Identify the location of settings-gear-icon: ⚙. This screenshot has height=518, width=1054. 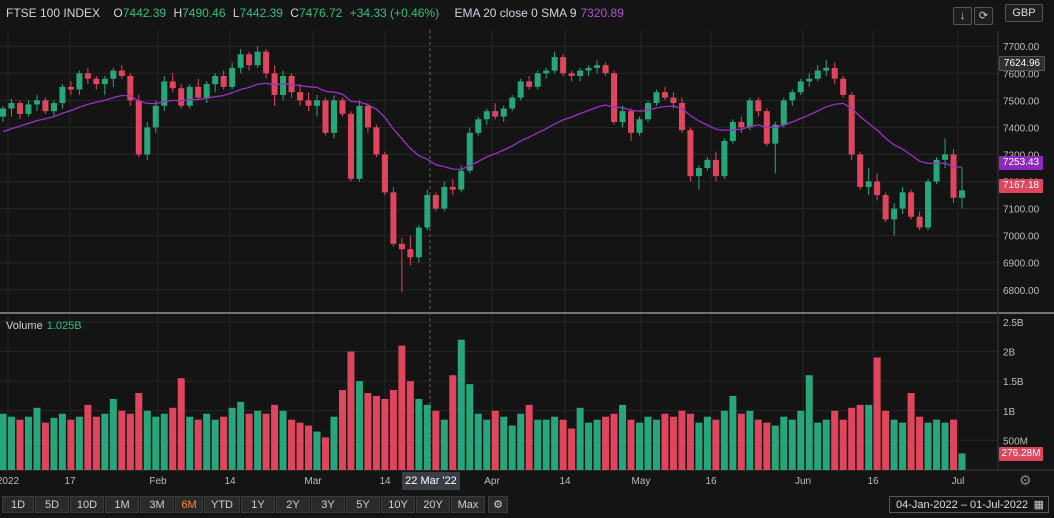
(1025, 480).